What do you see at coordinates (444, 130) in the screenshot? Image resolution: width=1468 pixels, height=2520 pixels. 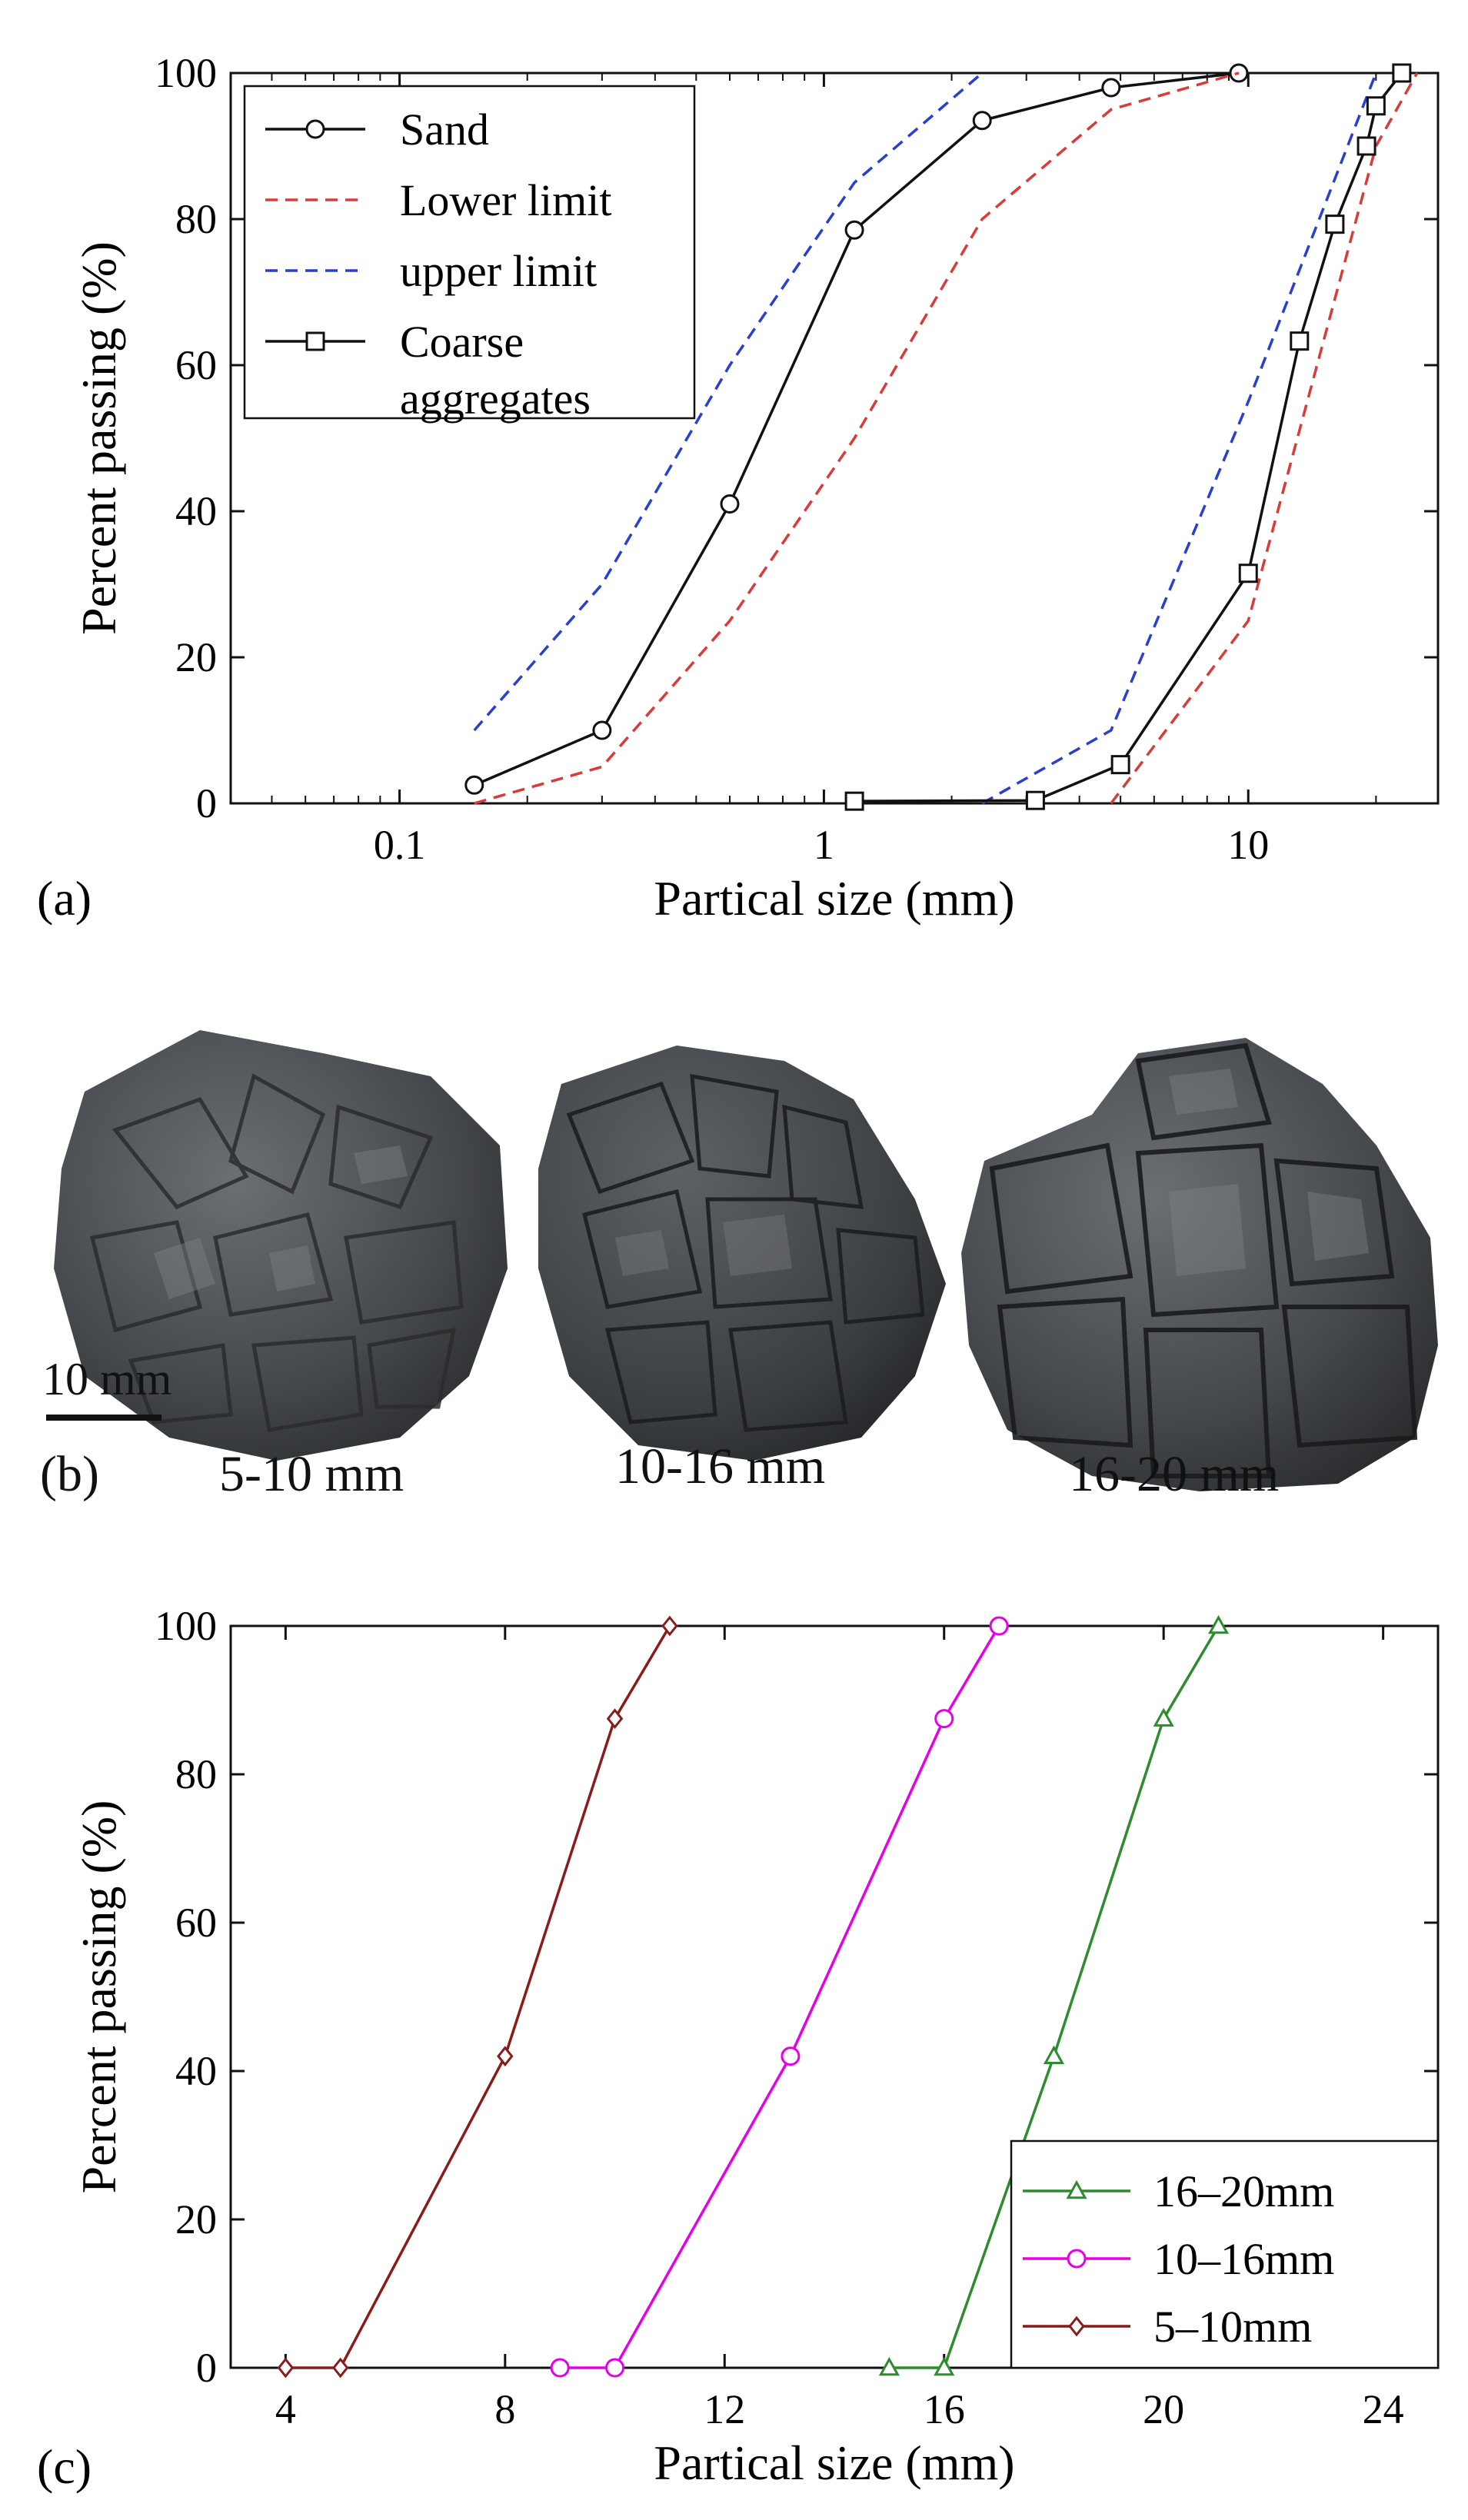 I see `legend-label: Sand` at bounding box center [444, 130].